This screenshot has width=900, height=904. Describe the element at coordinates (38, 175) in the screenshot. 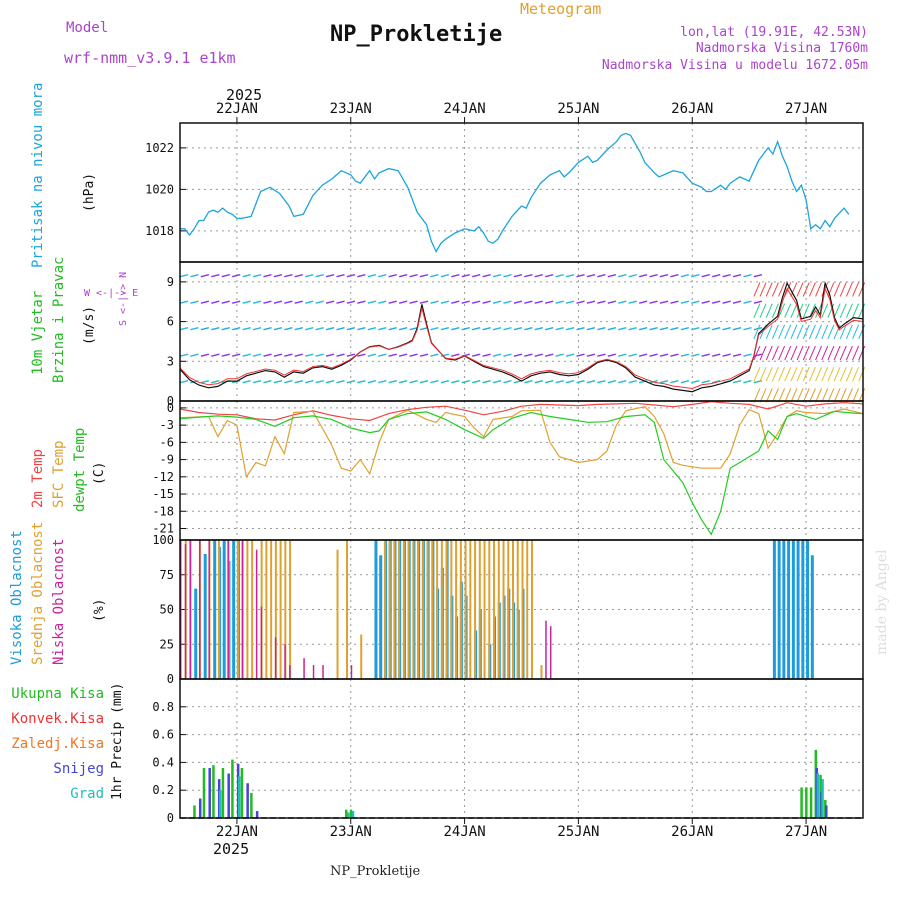

I see `pressure-label: Pritisak na nivou mora` at that location.